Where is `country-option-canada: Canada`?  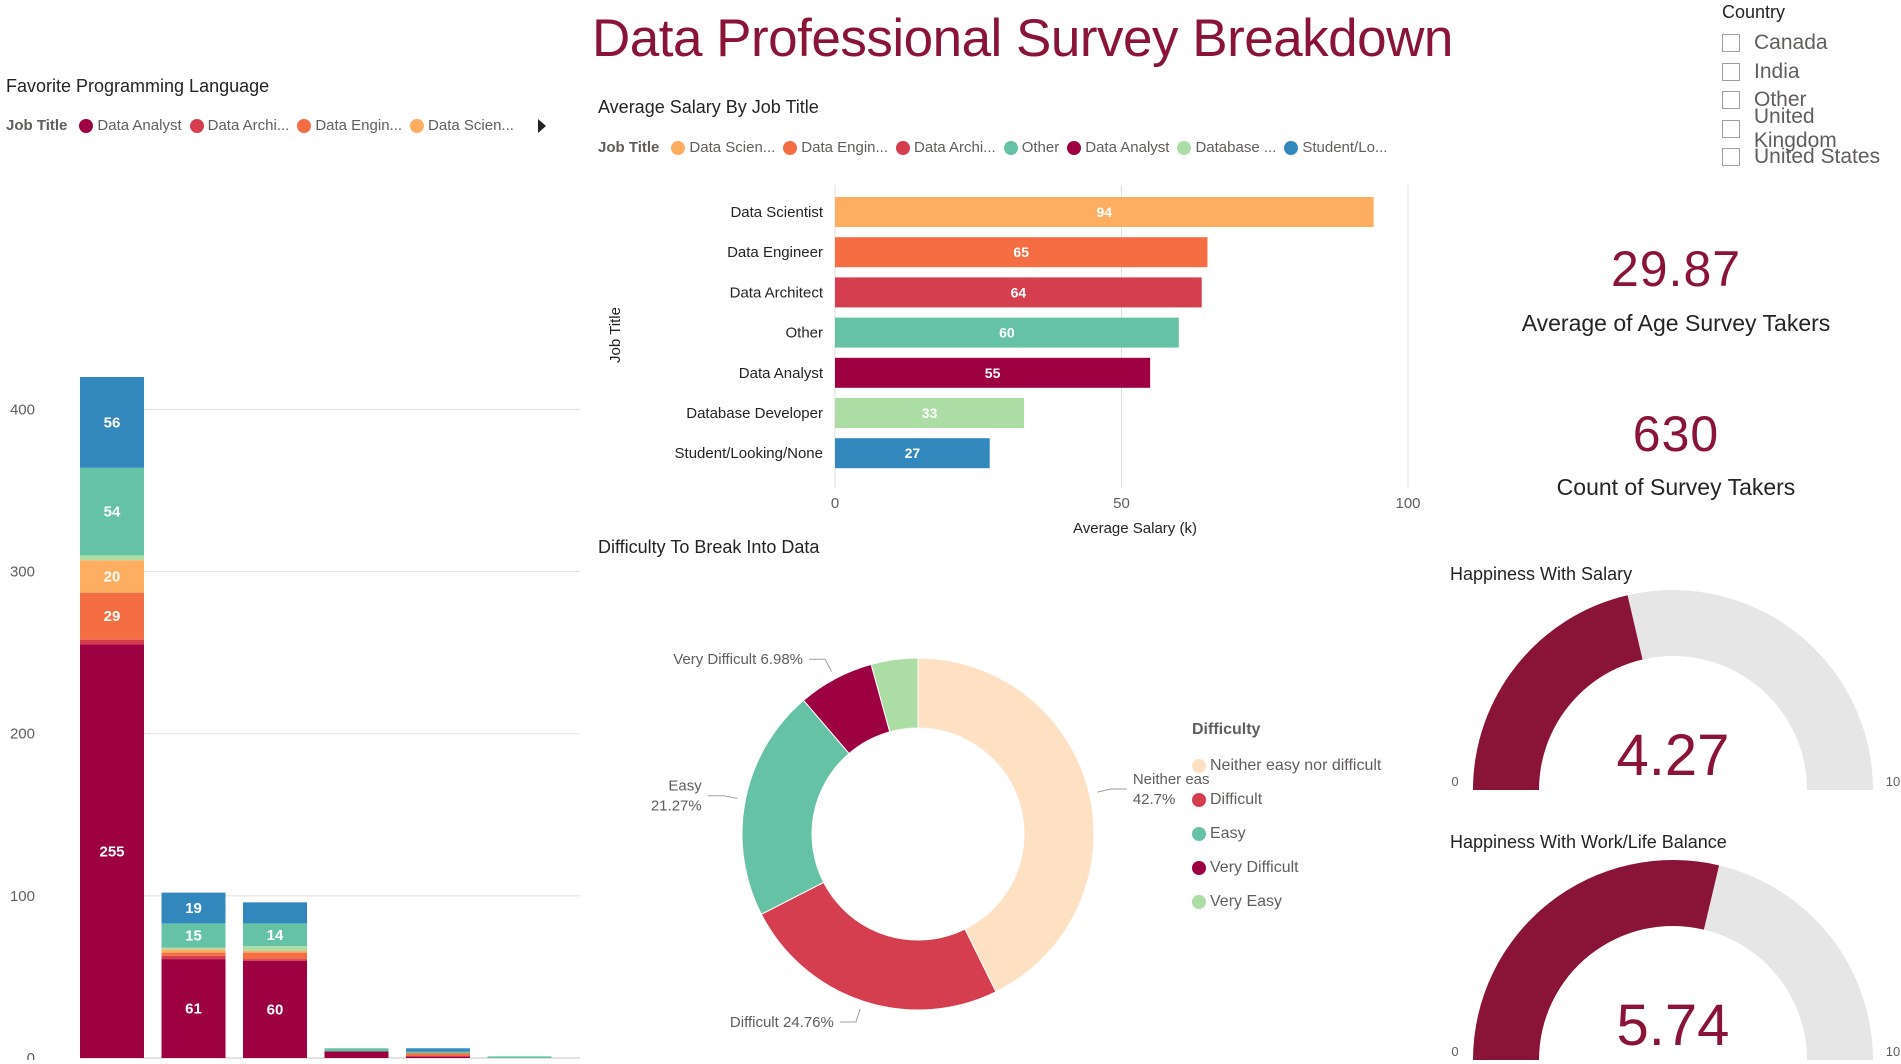
country-option-canada: Canada is located at coordinates (1811, 43).